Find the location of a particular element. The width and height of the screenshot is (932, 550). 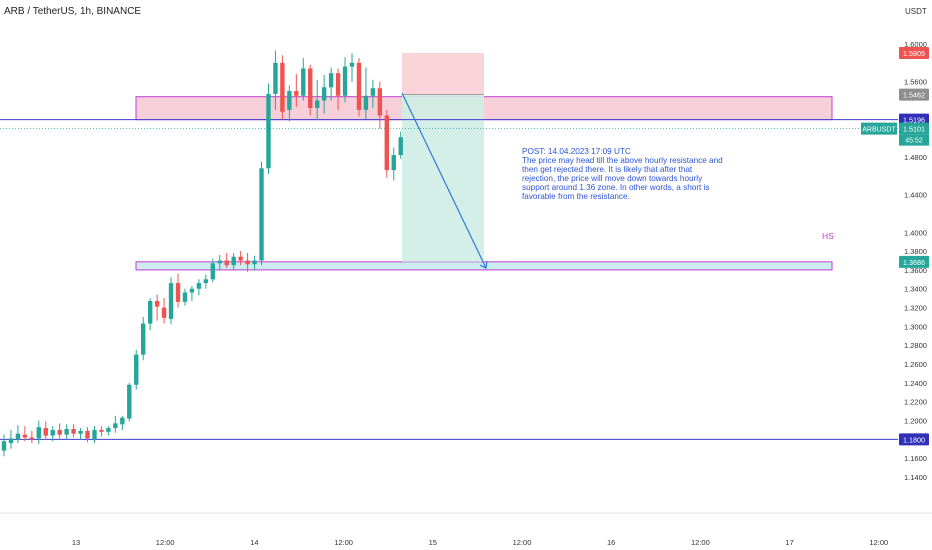

symbol-tag-label: ARBUSDT is located at coordinates (879, 130).